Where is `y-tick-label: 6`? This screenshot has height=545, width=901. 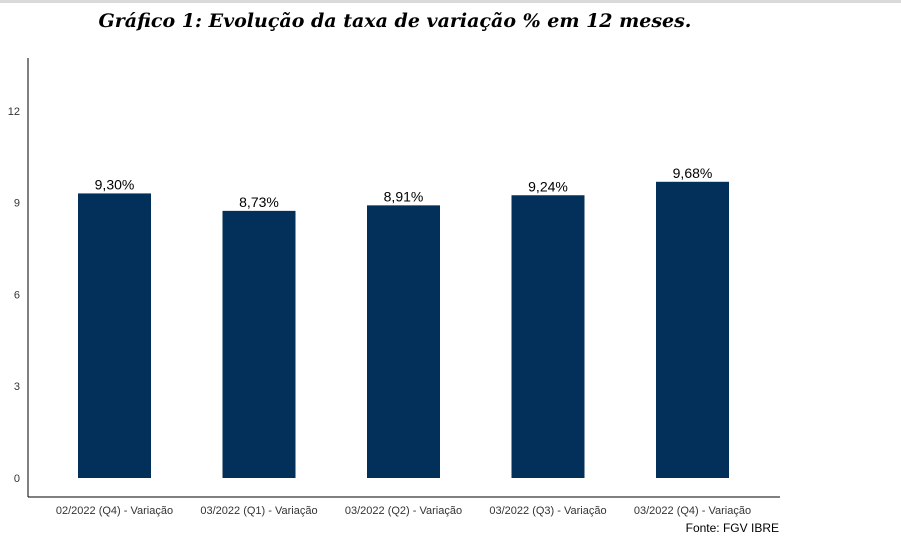
y-tick-label: 6 is located at coordinates (17, 295).